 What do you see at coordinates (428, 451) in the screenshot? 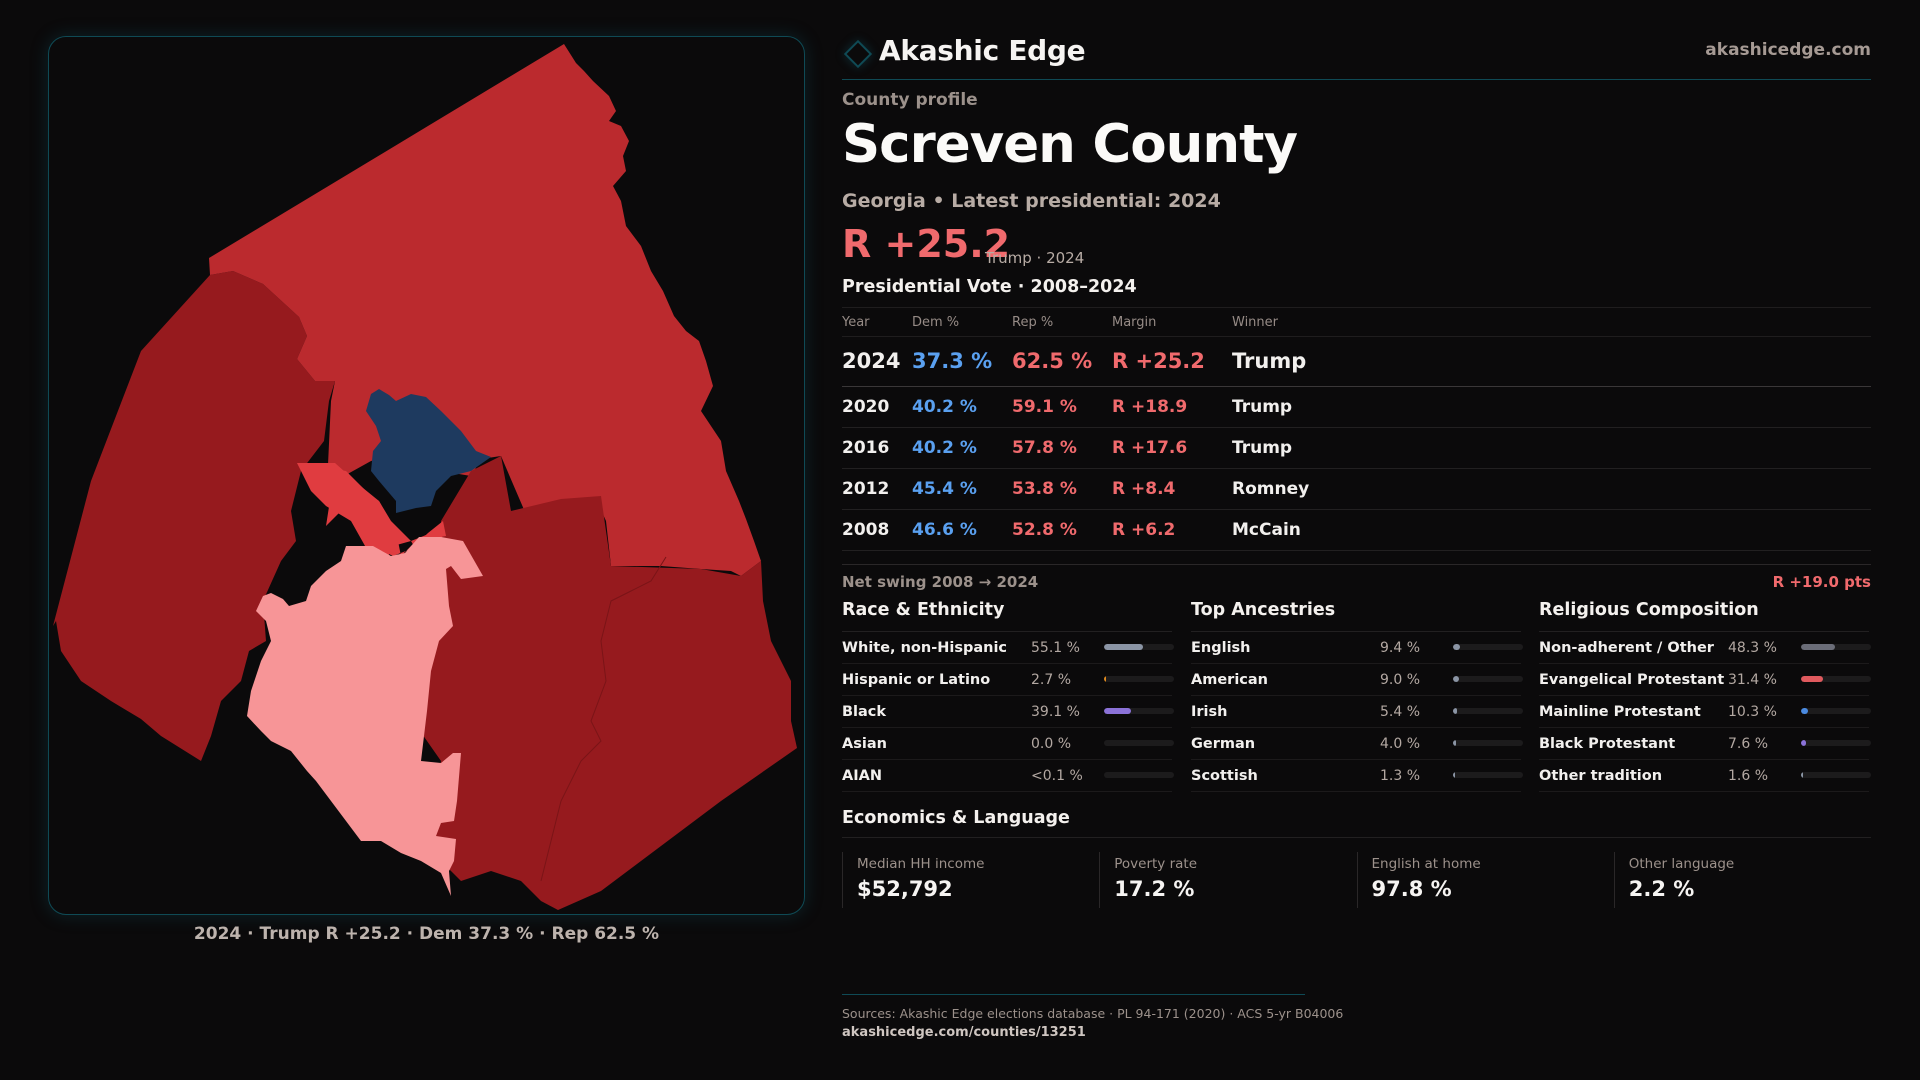
I see `precinct-dem` at bounding box center [428, 451].